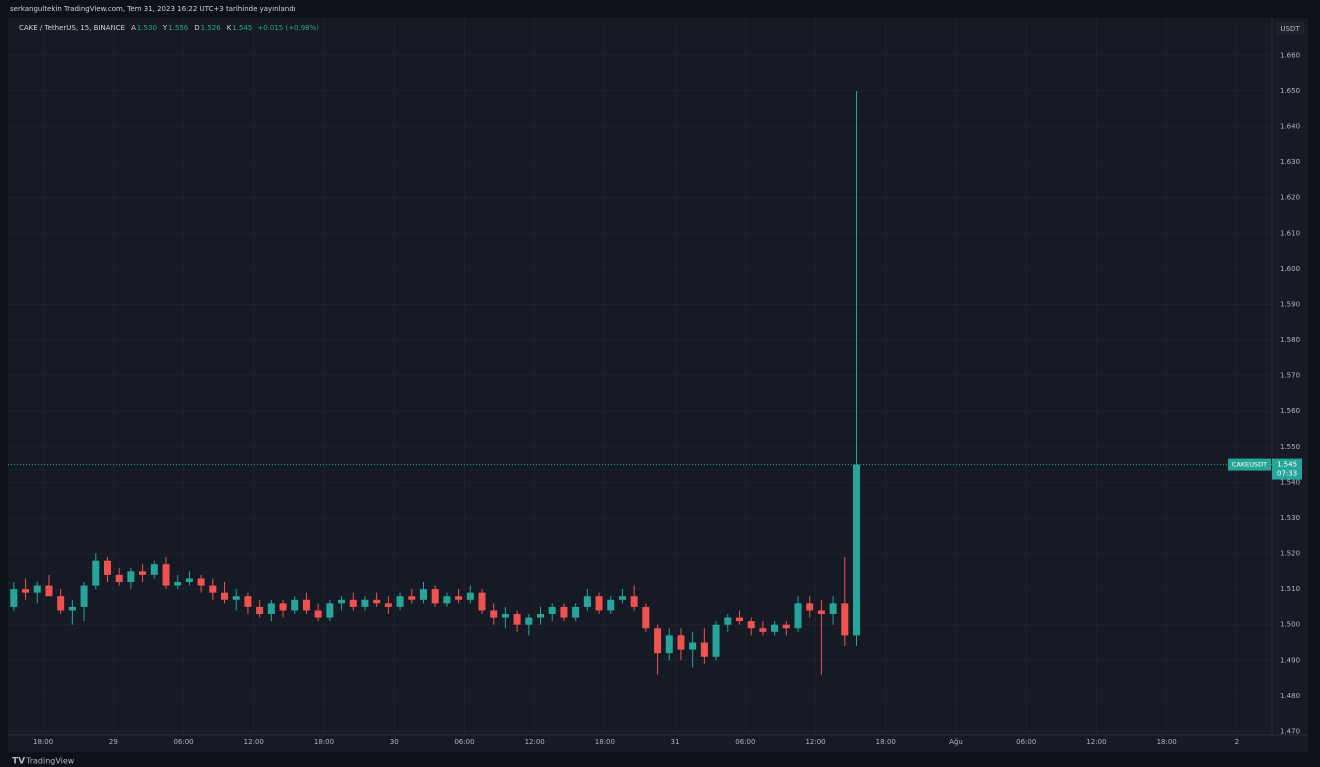 The height and width of the screenshot is (767, 1320). What do you see at coordinates (113, 742) in the screenshot?
I see `x-tick-label: 29` at bounding box center [113, 742].